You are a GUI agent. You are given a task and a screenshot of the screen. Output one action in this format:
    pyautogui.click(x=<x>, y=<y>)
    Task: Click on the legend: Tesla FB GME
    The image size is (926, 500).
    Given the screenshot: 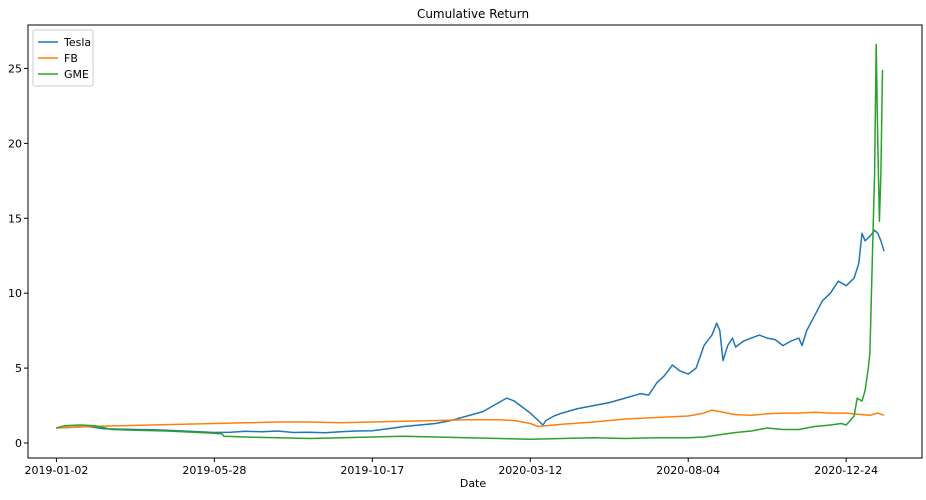 What is the action you would take?
    pyautogui.click(x=63, y=58)
    